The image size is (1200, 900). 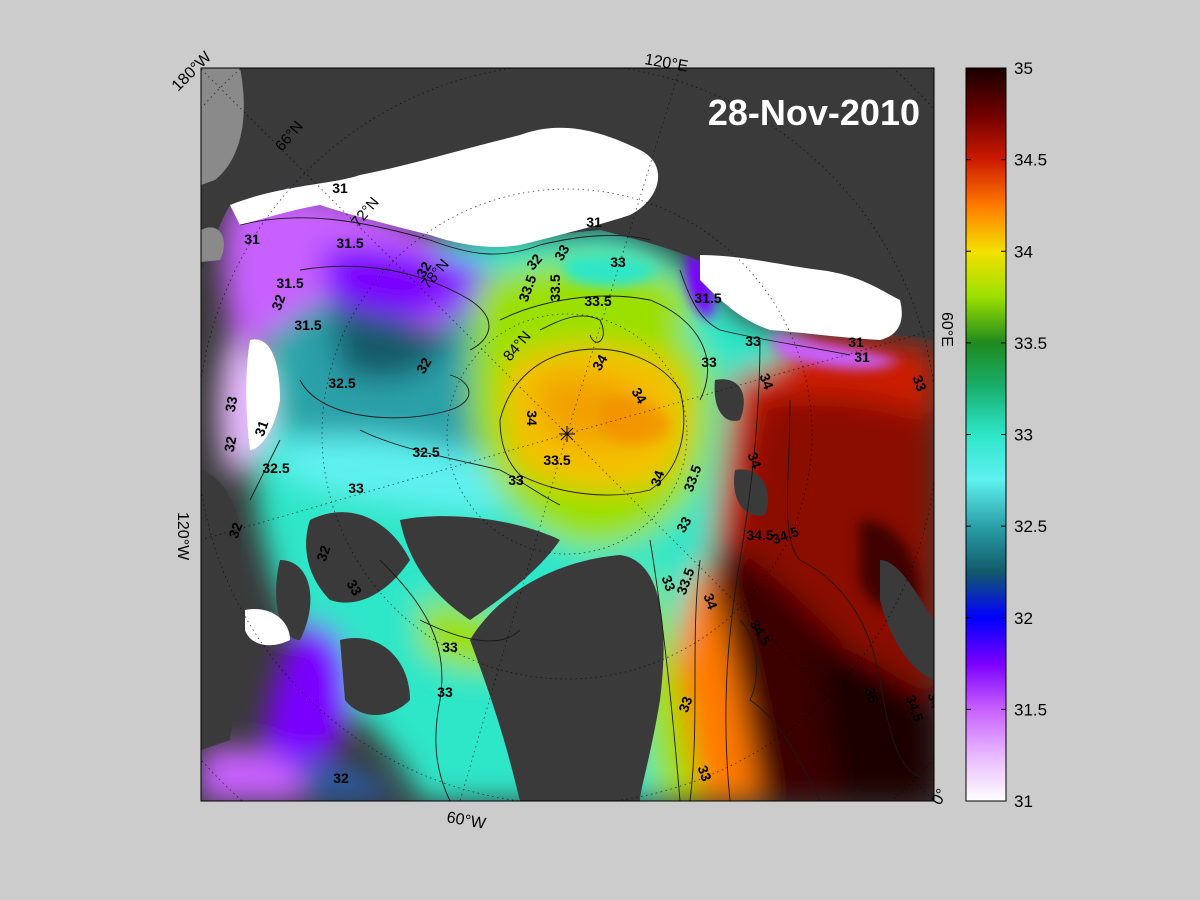 What do you see at coordinates (1030, 160) in the screenshot?
I see `colorbar-tick-label: 34.5` at bounding box center [1030, 160].